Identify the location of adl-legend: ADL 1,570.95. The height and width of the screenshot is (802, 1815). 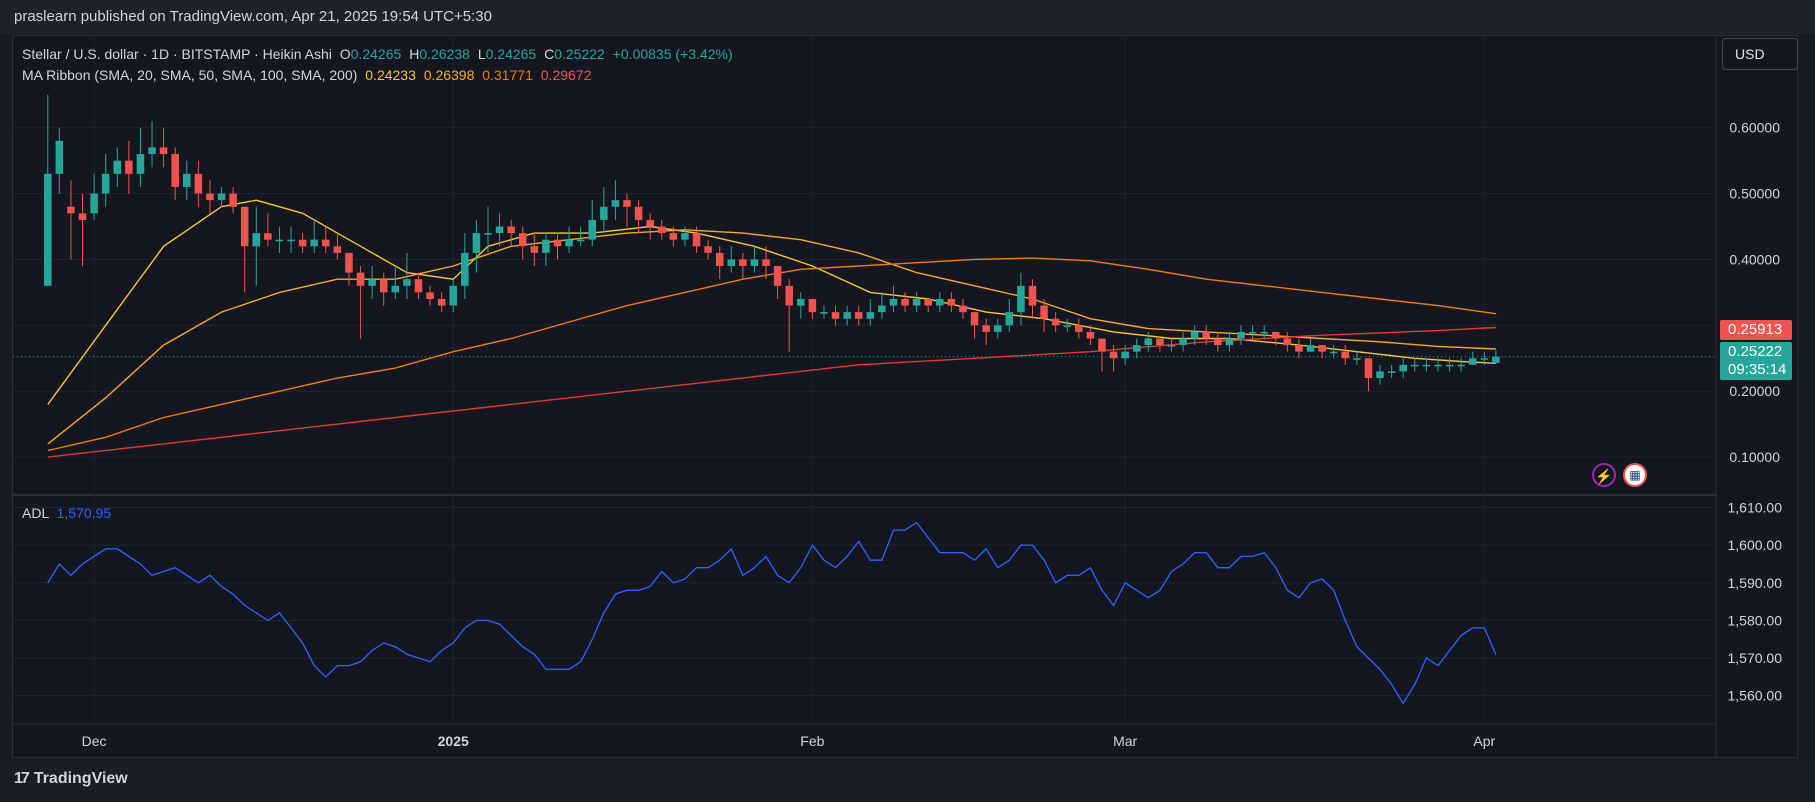
(66, 513).